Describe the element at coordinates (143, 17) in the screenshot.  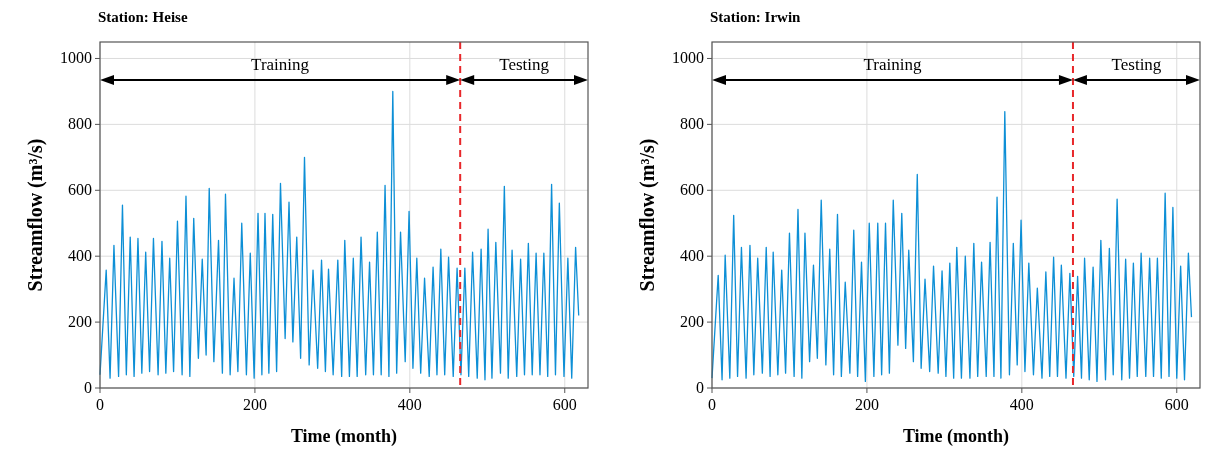
I see `chart-title: Station: Heise` at that location.